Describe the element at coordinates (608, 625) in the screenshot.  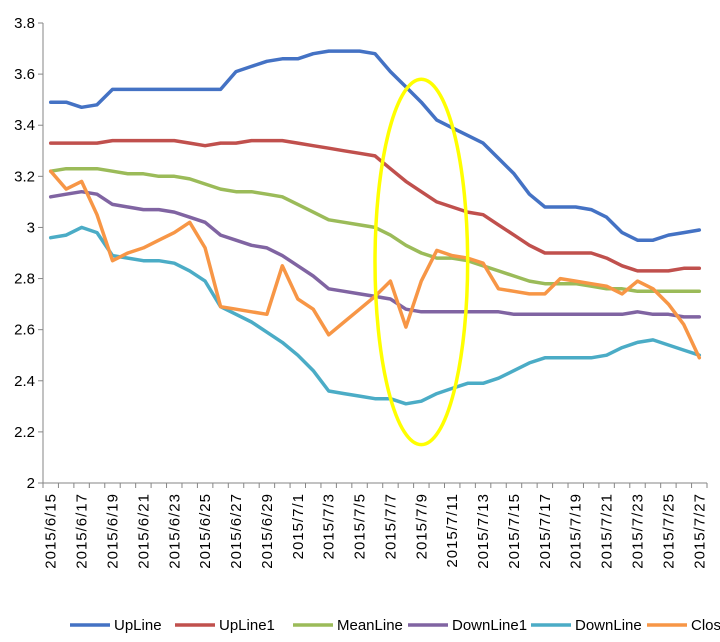
I see `legend-label-downline: DownLine` at that location.